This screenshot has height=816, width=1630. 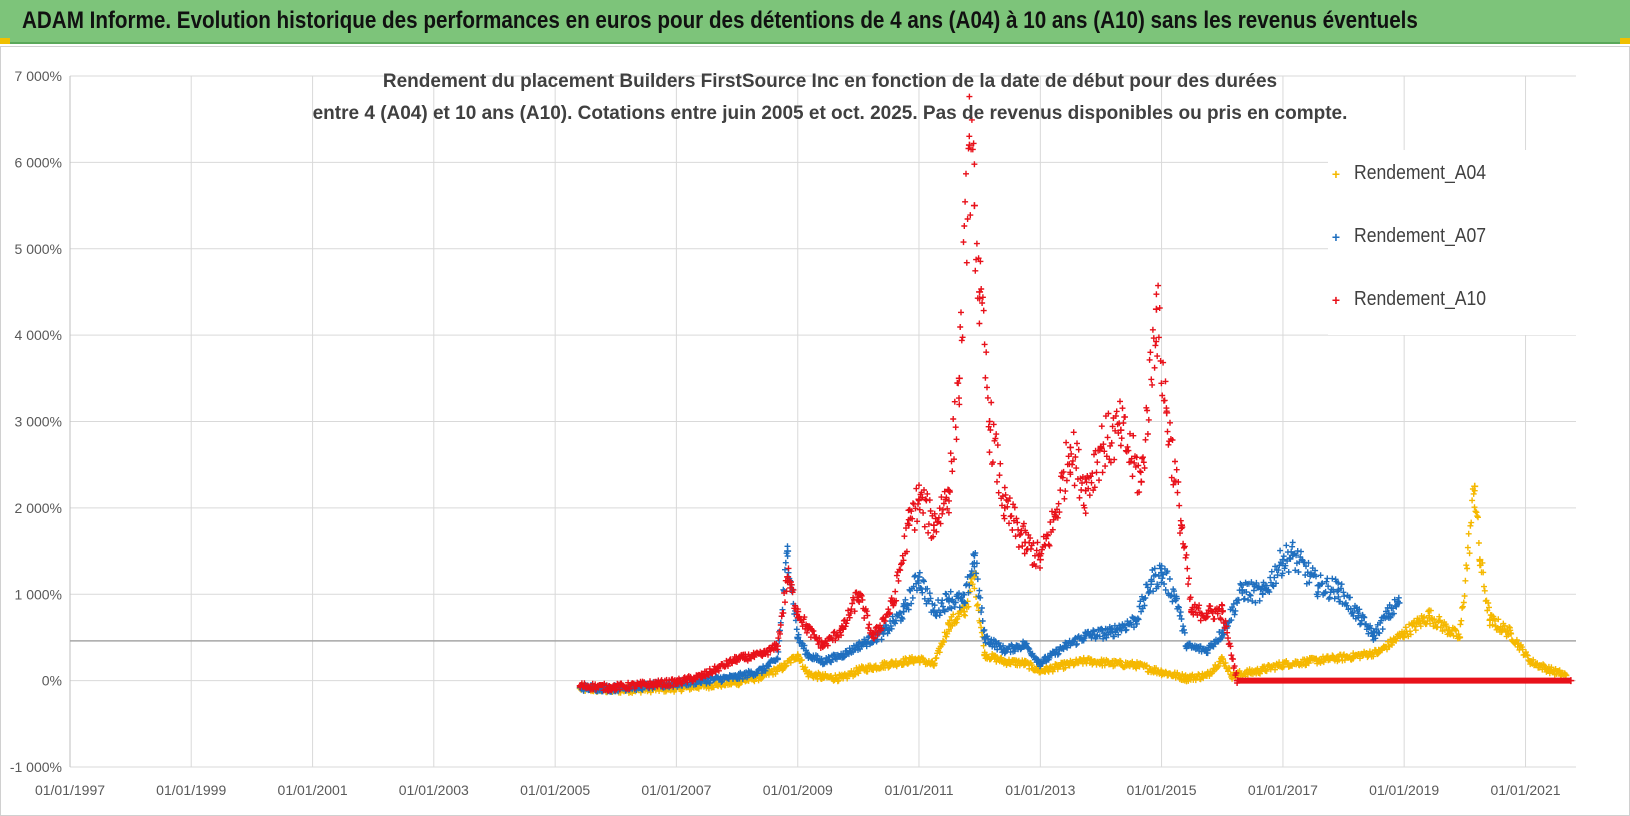 I want to click on x-tick-label: 01/01/2013, so click(x=1040, y=790).